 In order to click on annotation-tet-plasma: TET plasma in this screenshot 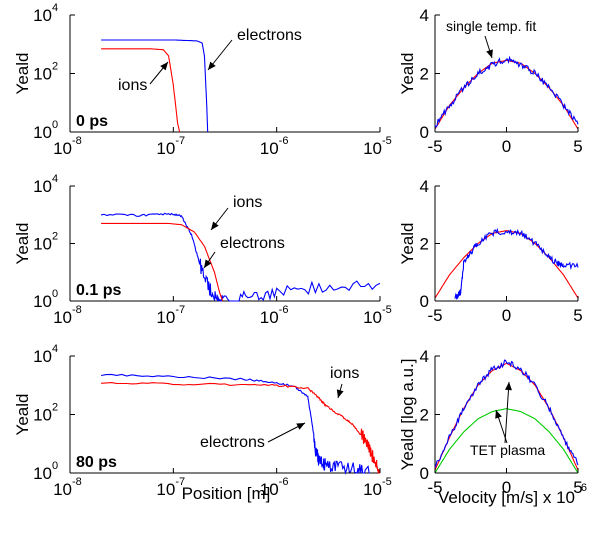, I will do `click(507, 450)`.